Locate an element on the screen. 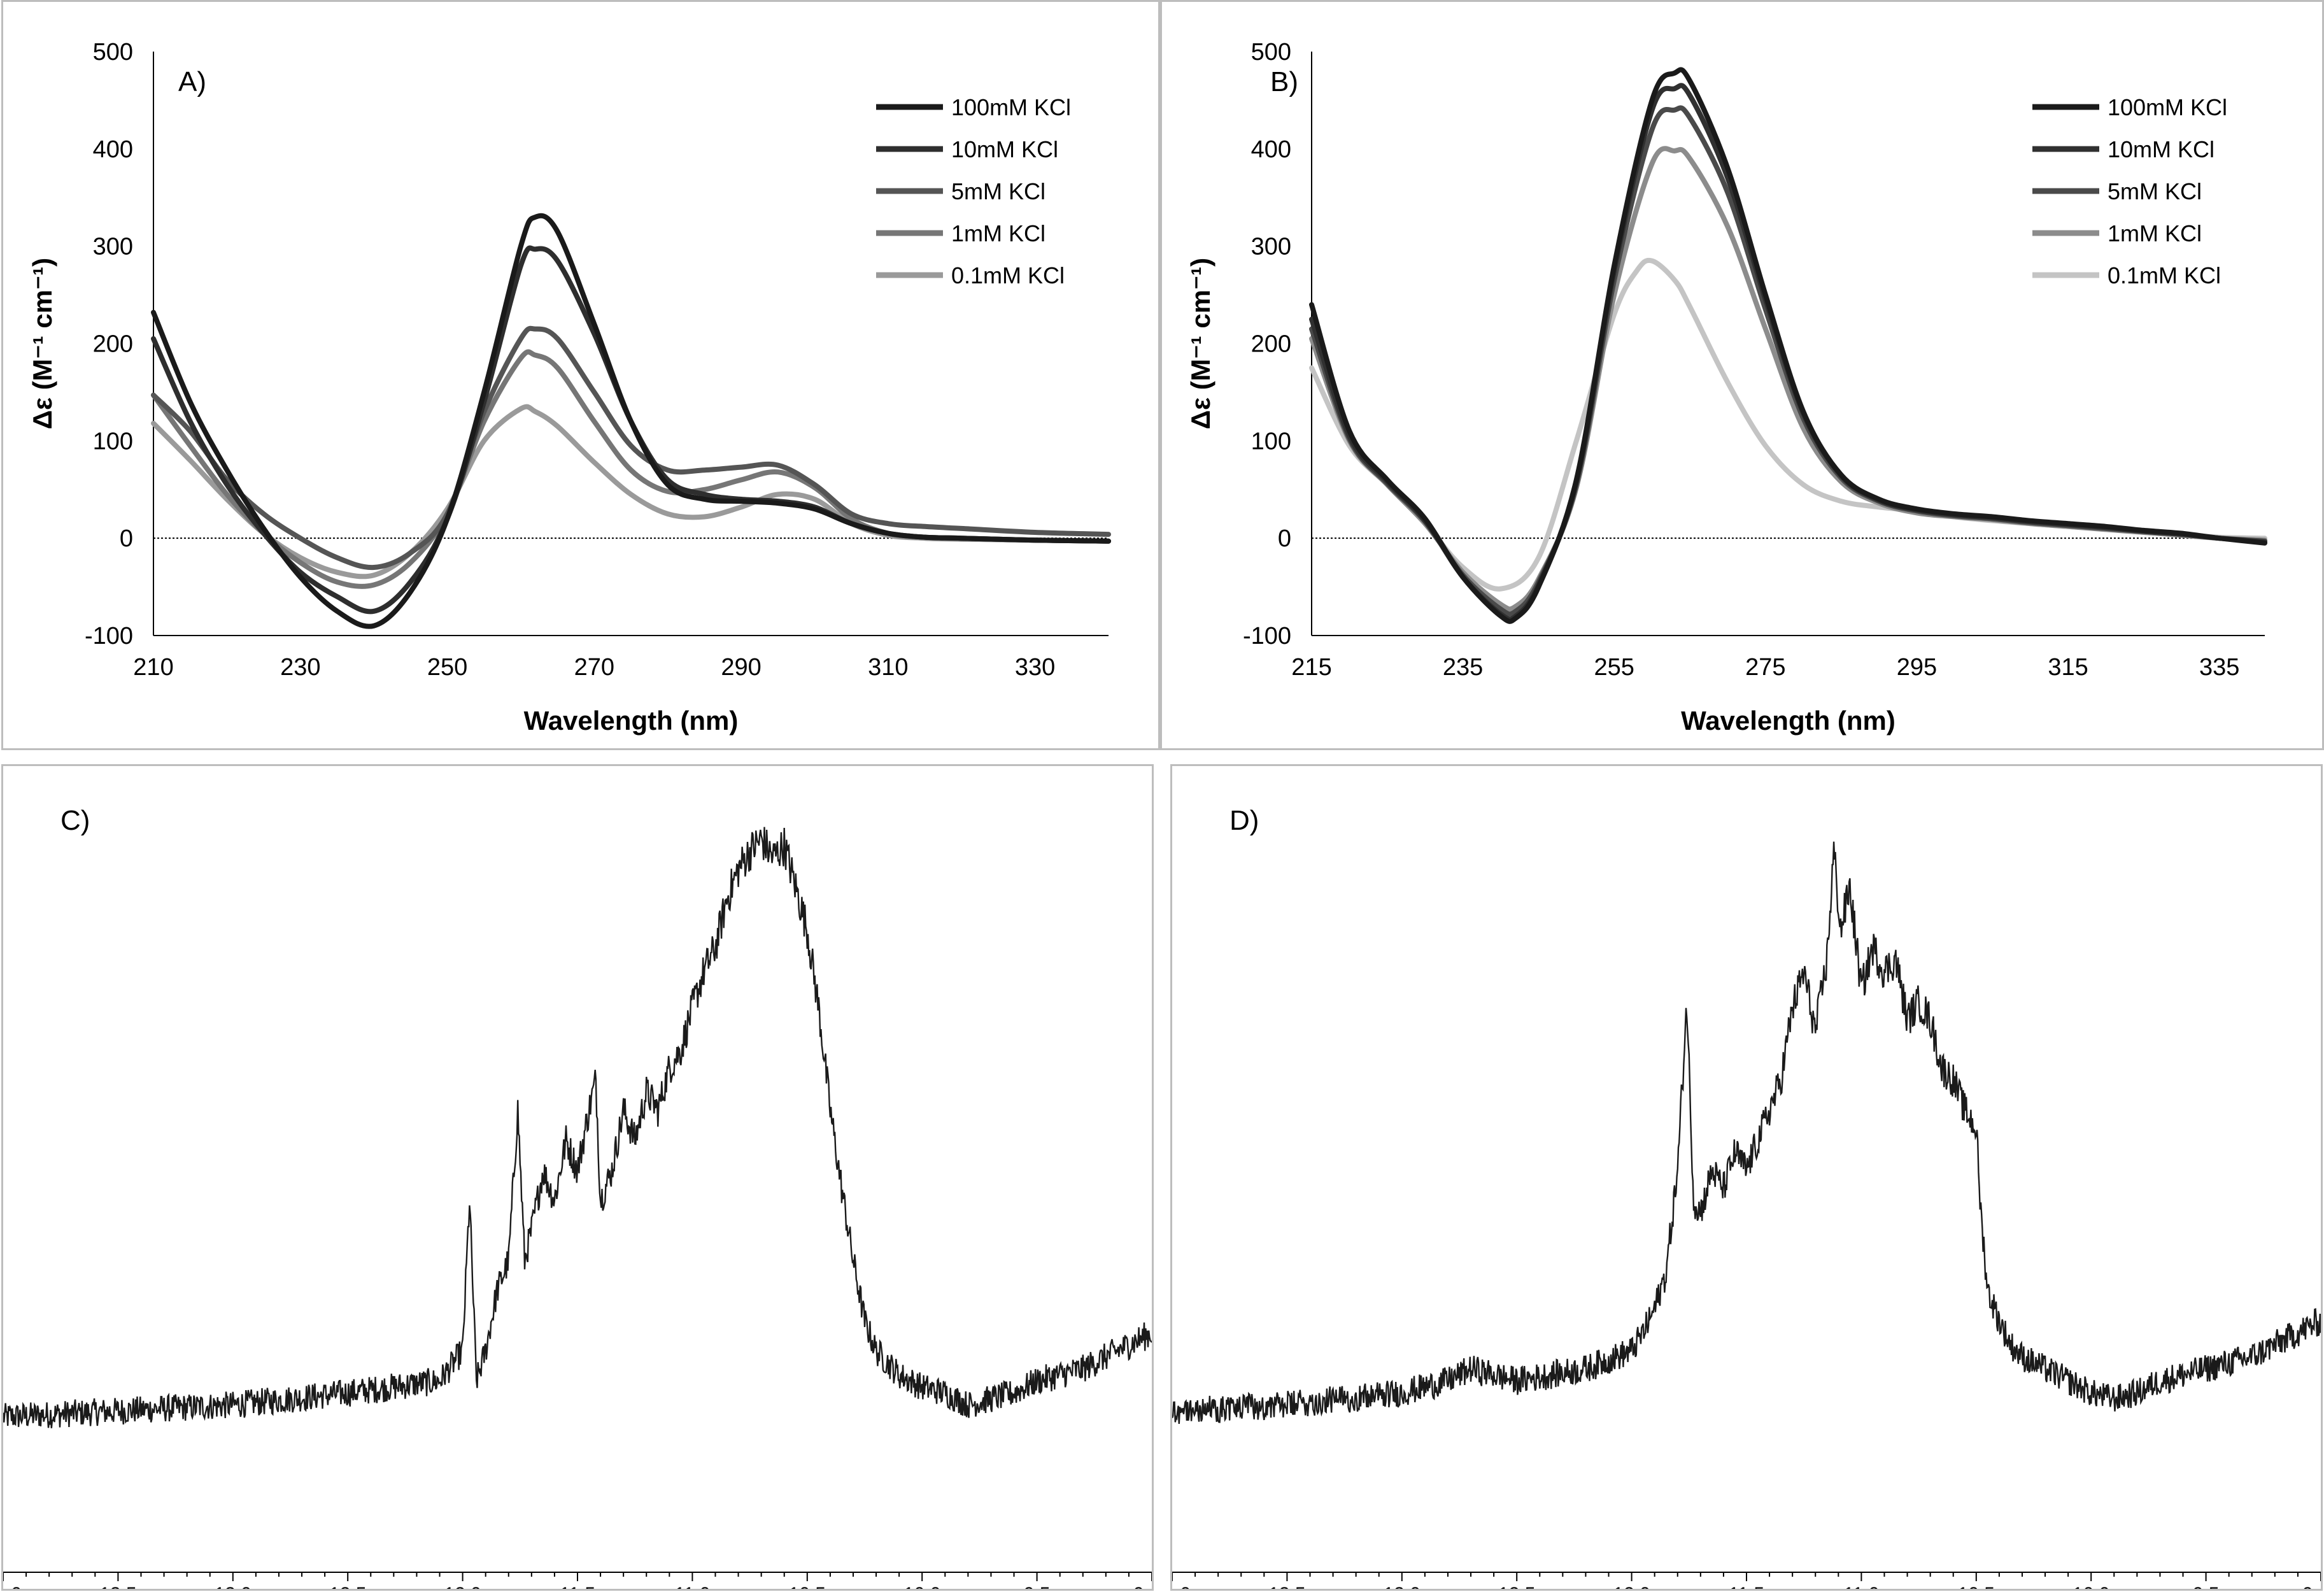  panel-label: D) is located at coordinates (1244, 821).